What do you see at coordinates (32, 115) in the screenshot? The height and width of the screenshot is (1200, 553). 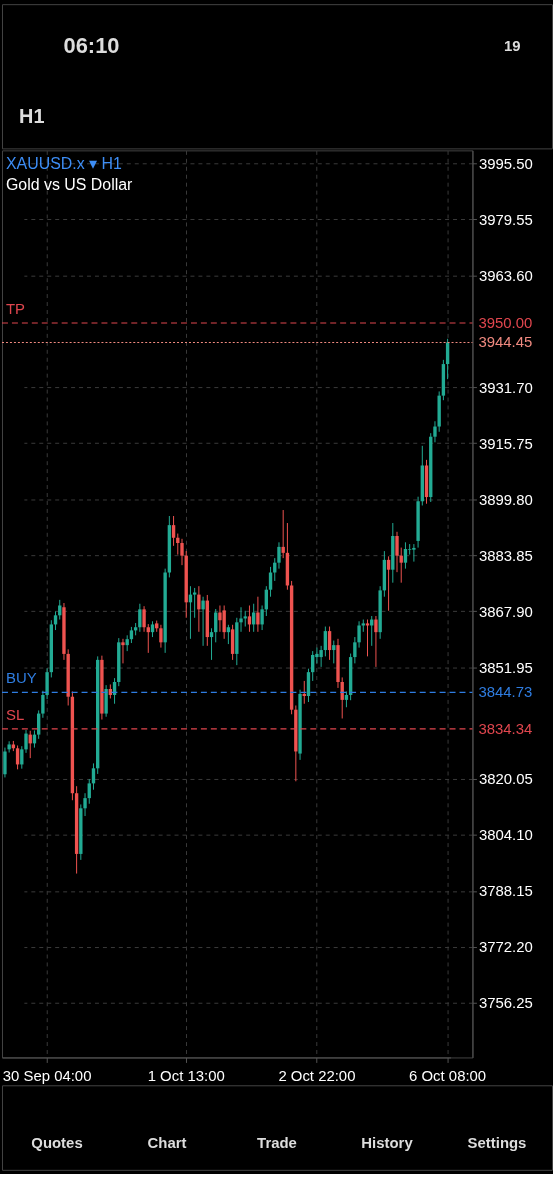 I see `text: H1` at bounding box center [32, 115].